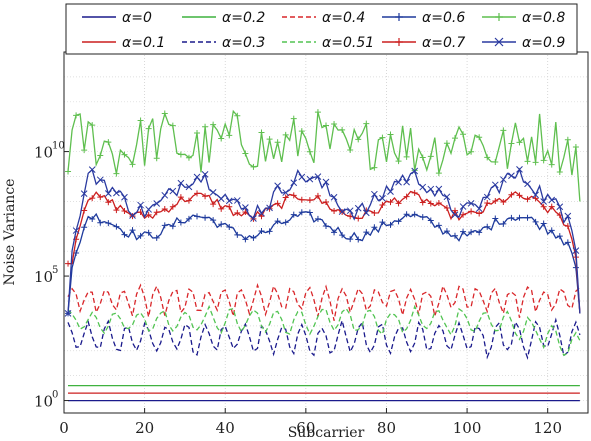 This screenshot has width=591, height=441. What do you see at coordinates (43, 402) in the screenshot?
I see `y-tick-base: 10` at bounding box center [43, 402].